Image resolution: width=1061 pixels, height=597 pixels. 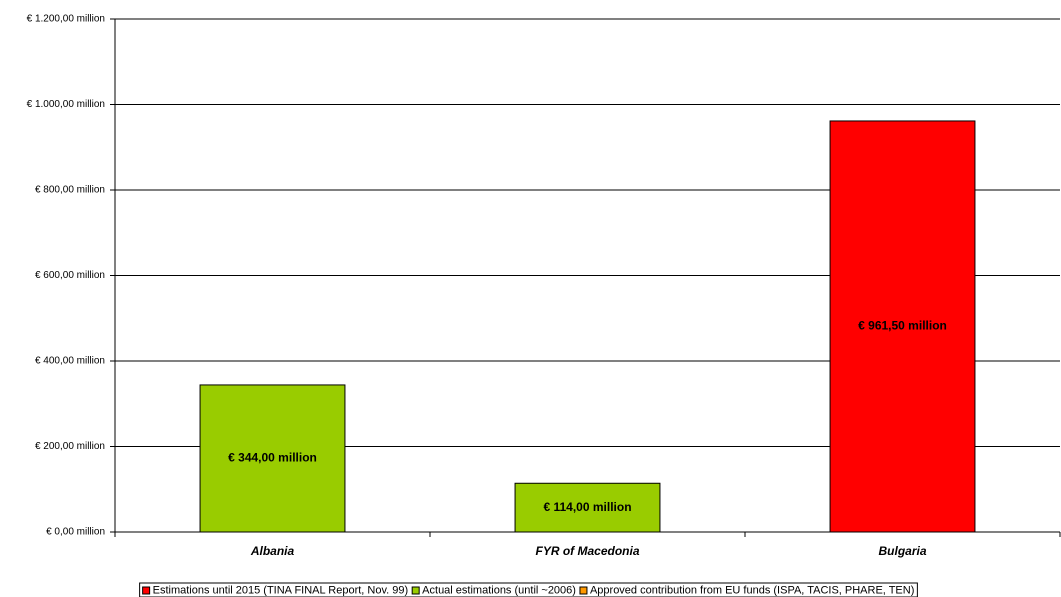 What do you see at coordinates (499, 590) in the screenshot?
I see `legend-label: Actual estimations (until ~2006)` at bounding box center [499, 590].